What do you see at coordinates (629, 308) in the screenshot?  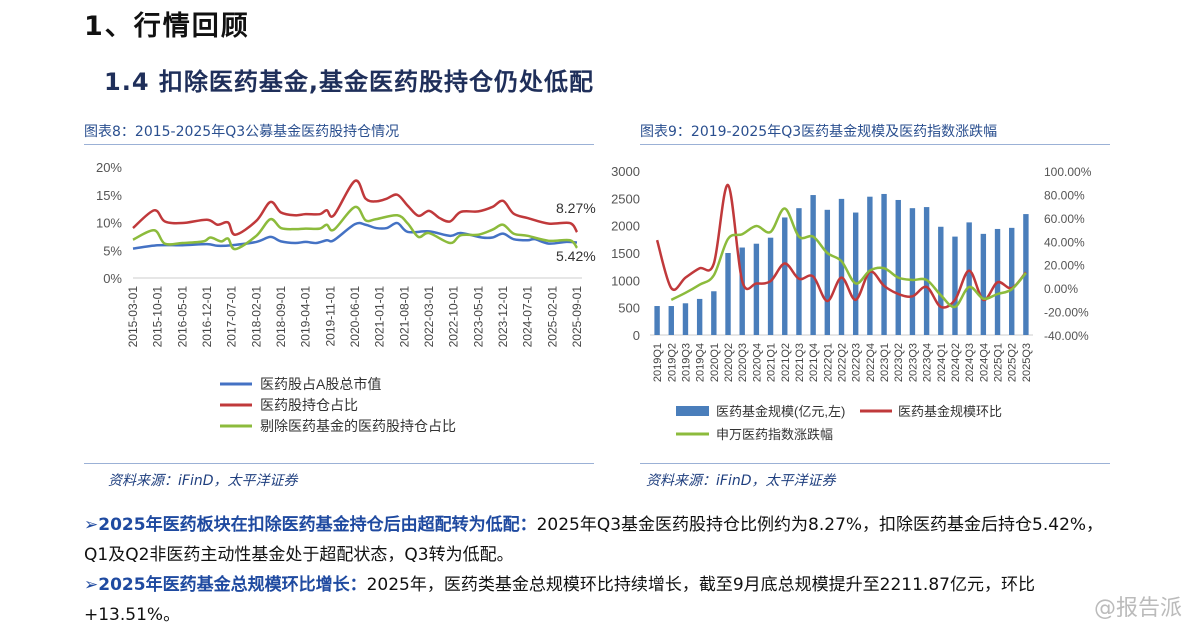 I see `y-tick-label: 500` at bounding box center [629, 308].